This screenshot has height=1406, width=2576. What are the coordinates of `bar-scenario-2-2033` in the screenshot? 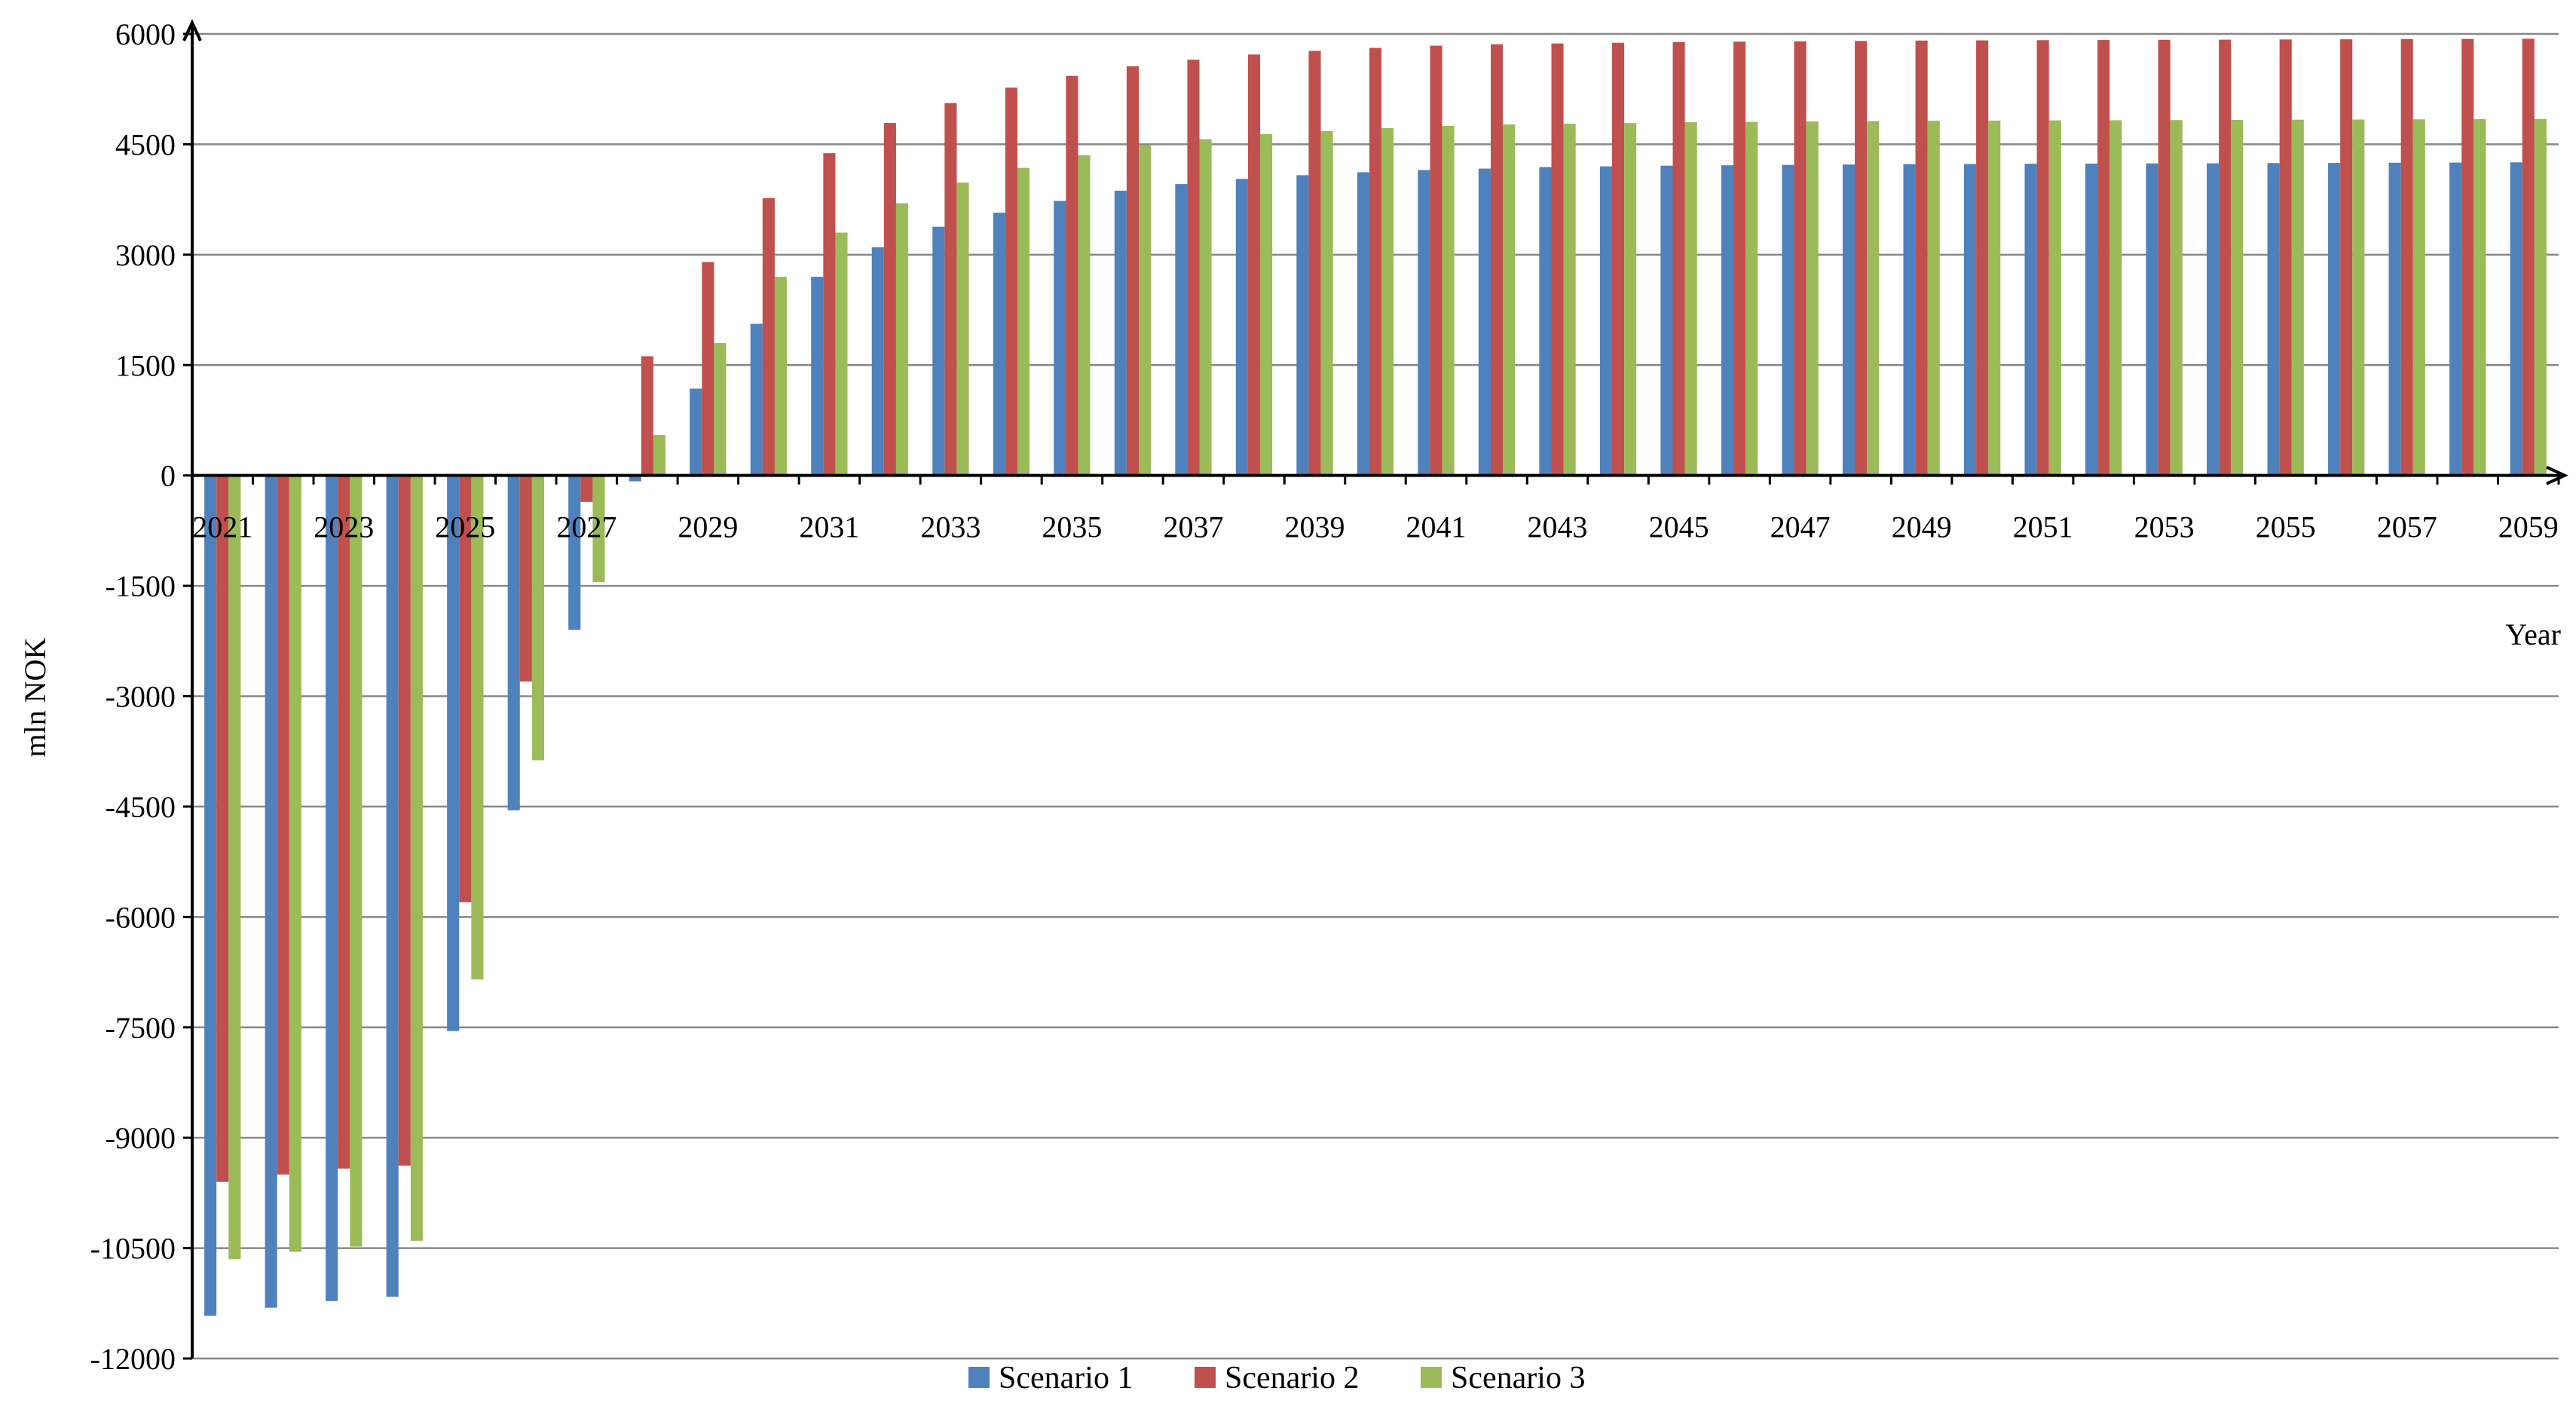 It's located at (950, 290).